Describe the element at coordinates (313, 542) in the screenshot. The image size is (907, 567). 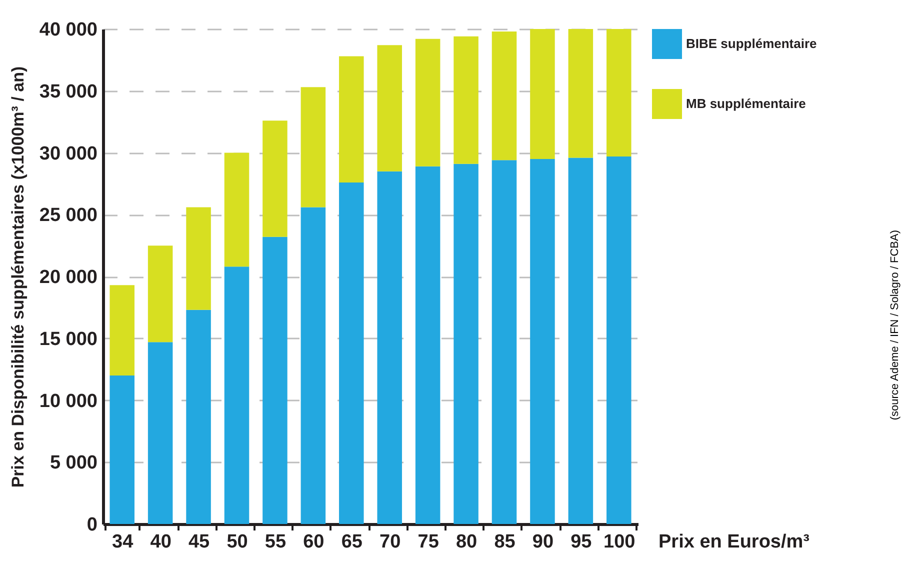
I see `x-tick-label: 60` at that location.